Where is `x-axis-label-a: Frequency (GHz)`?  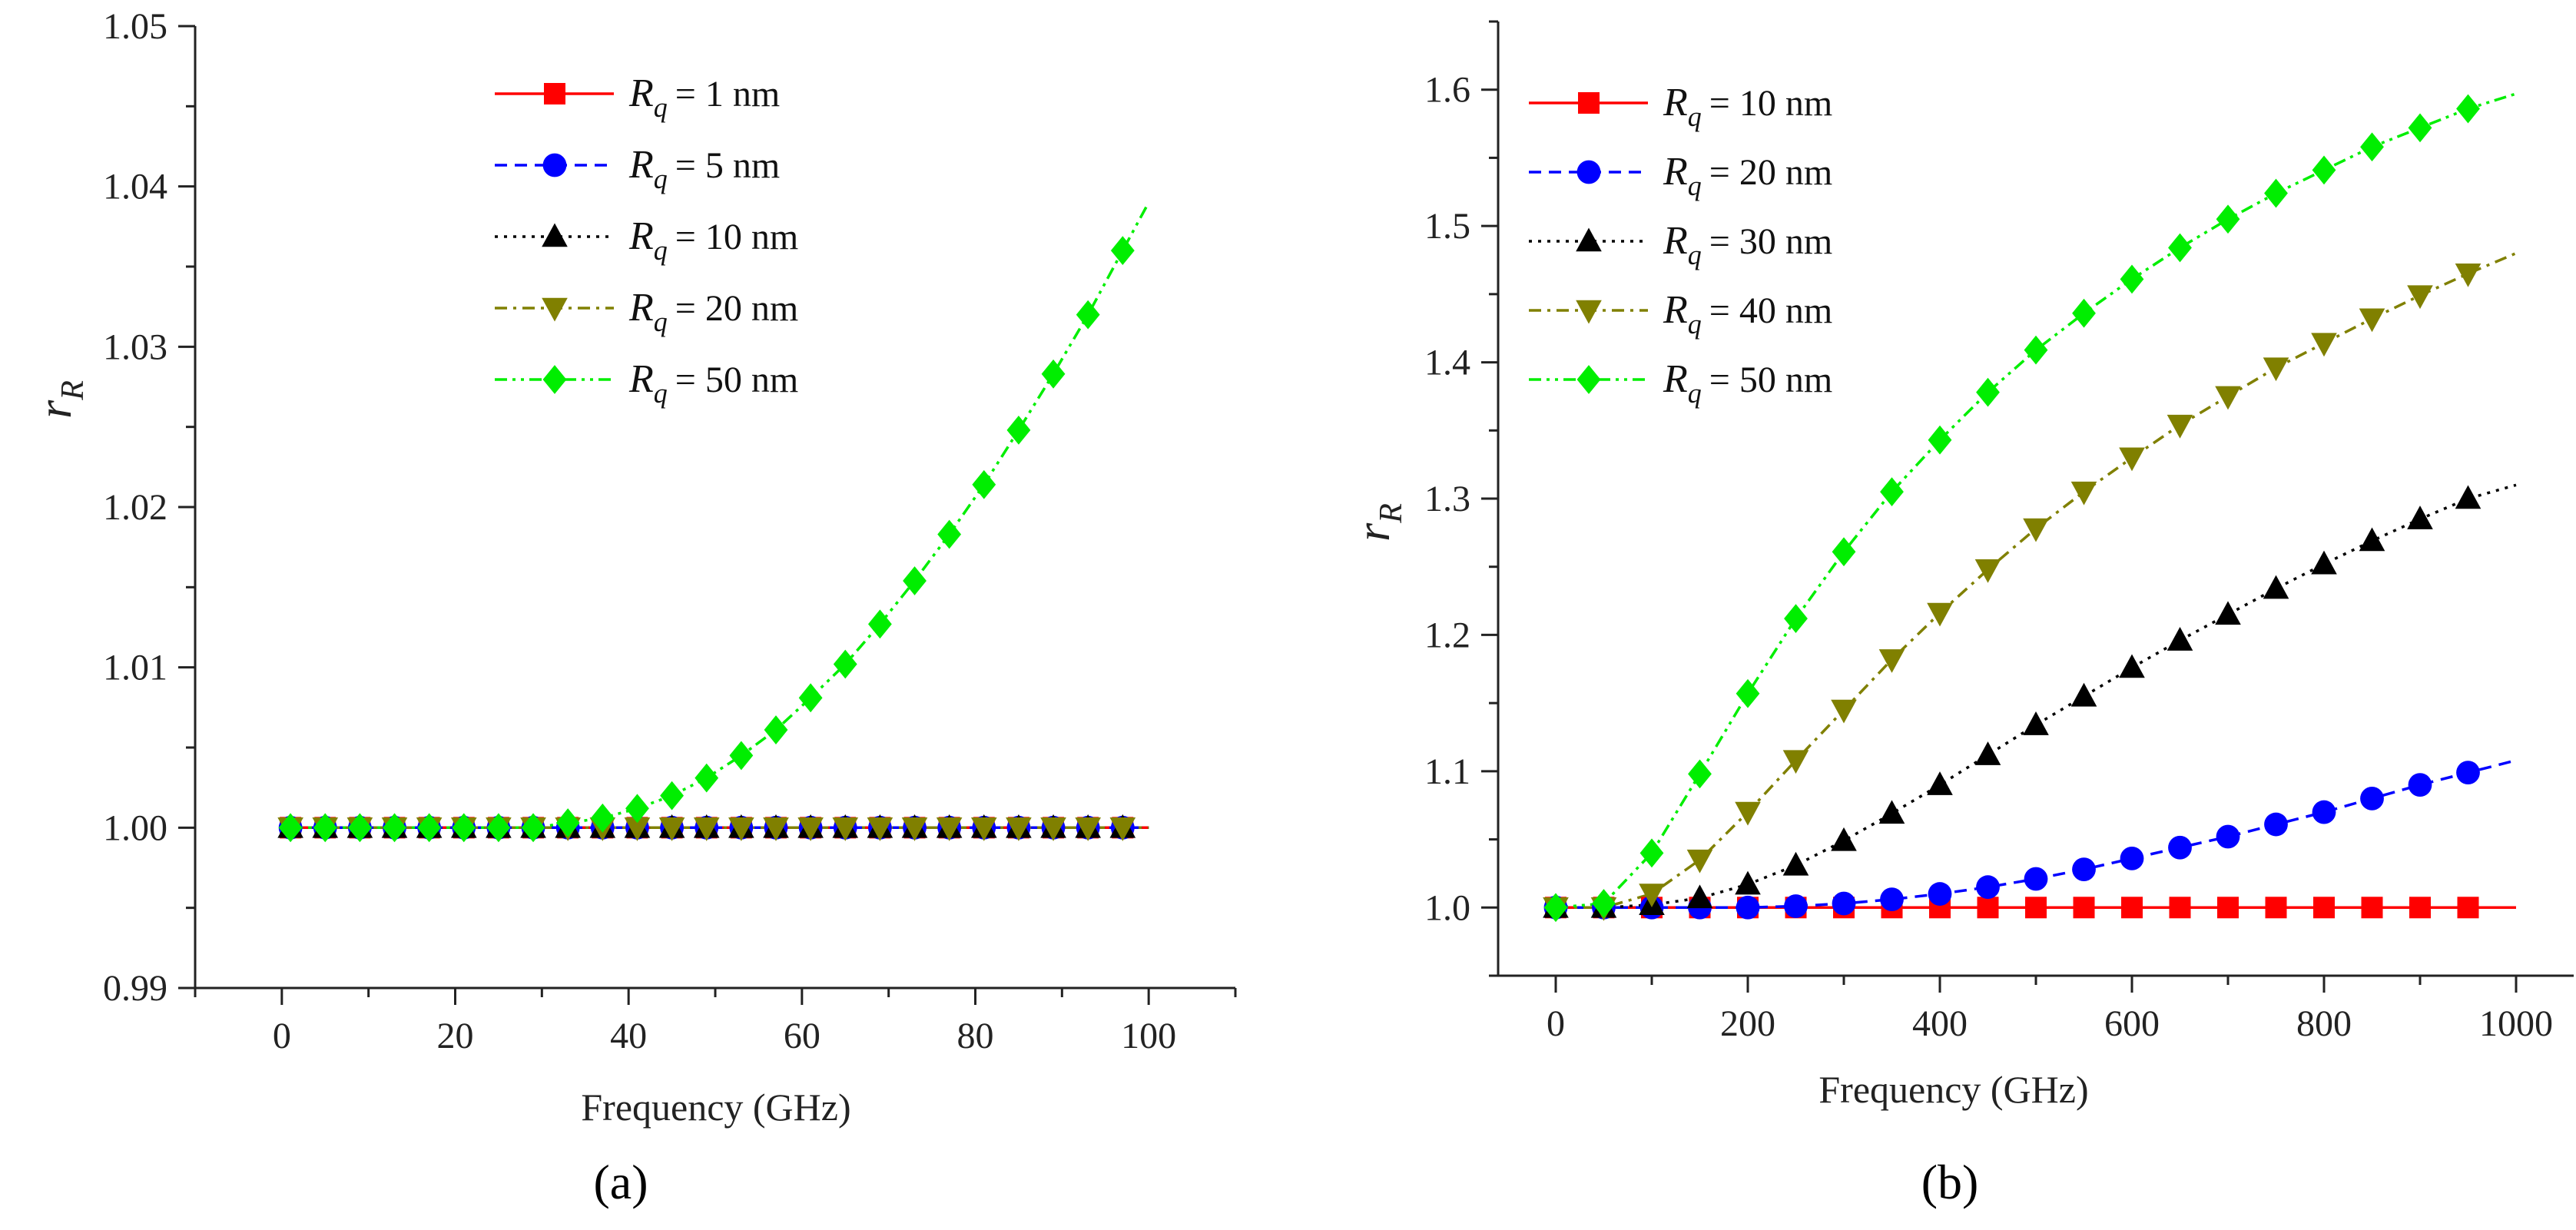
x-axis-label-a: Frequency (GHz) is located at coordinates (715, 1107).